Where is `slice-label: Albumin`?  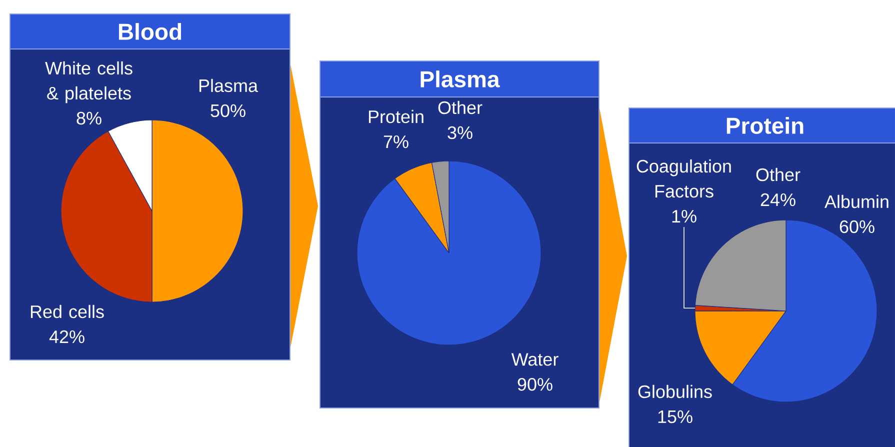
slice-label: Albumin is located at coordinates (856, 201).